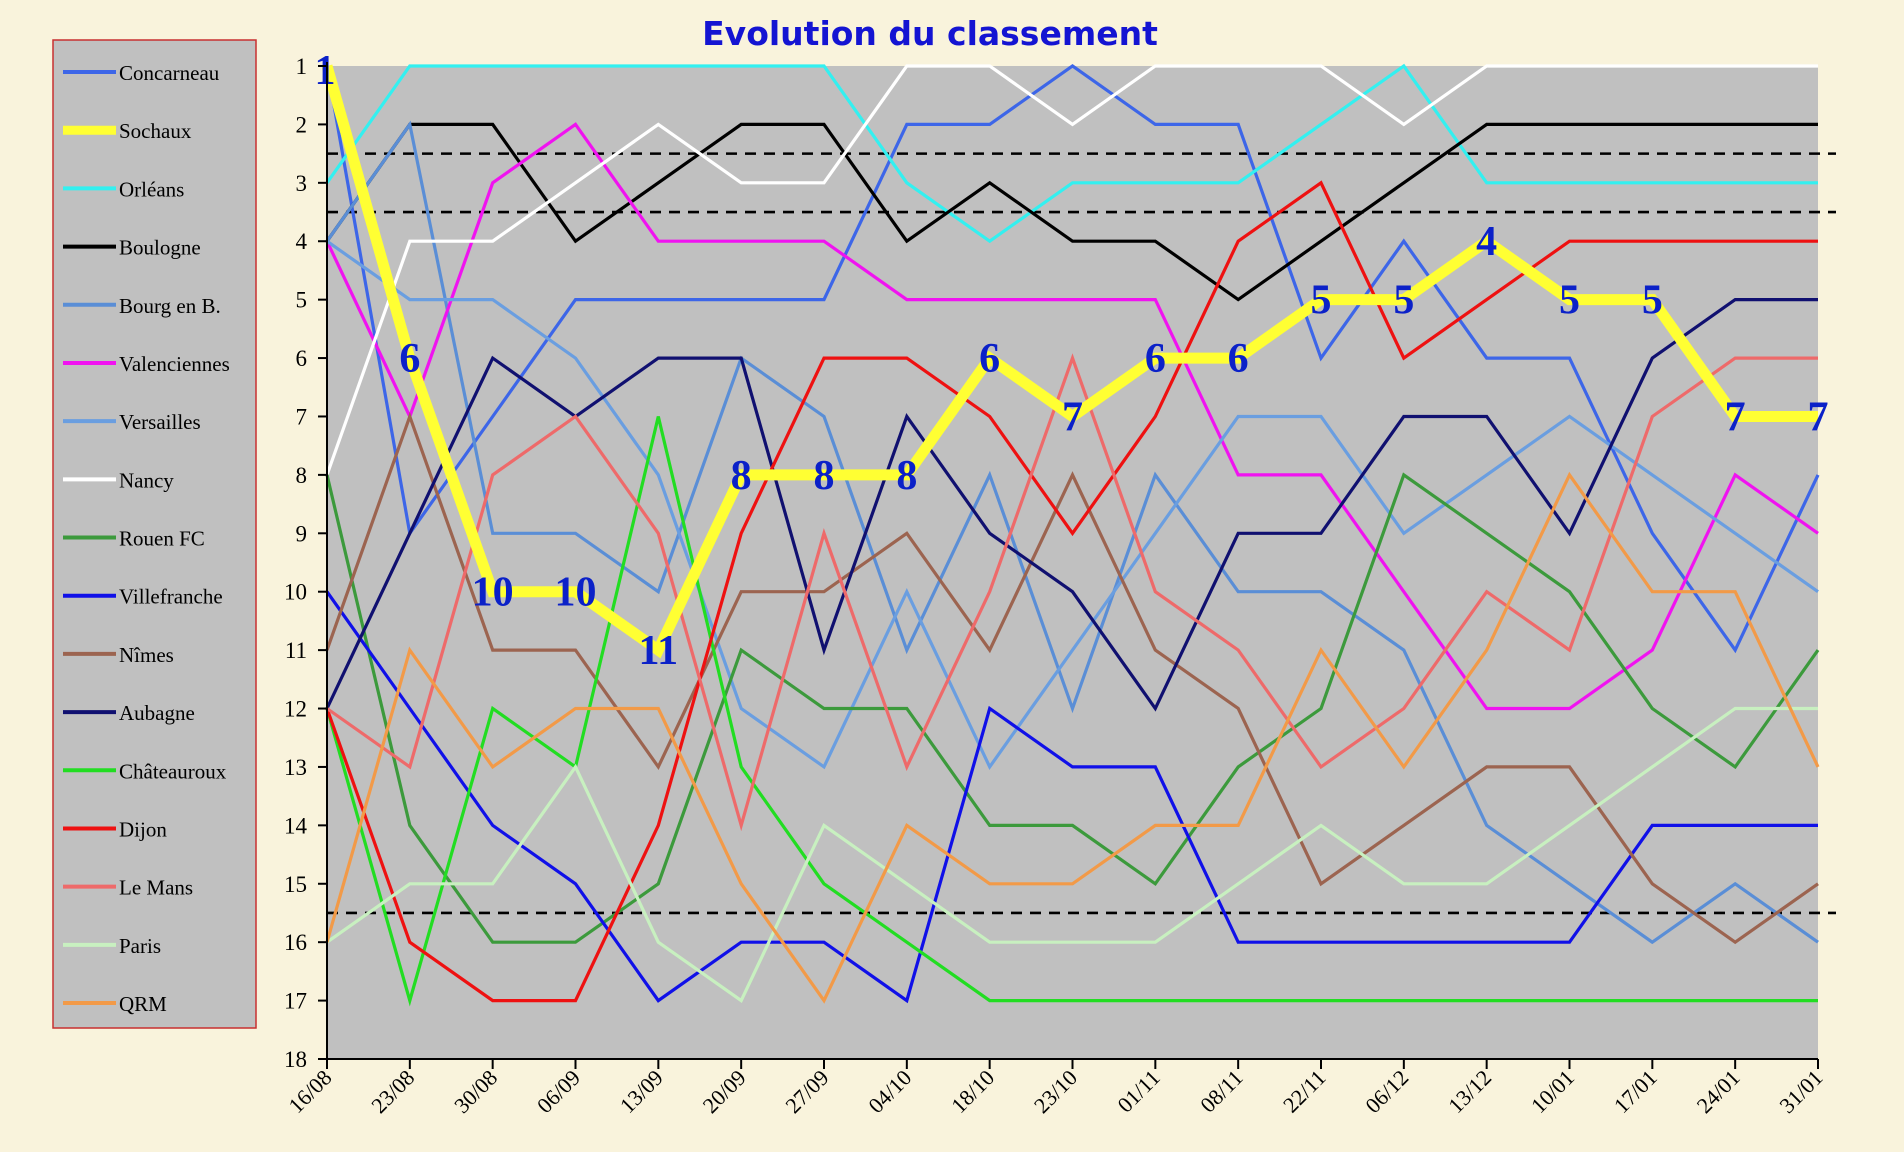  What do you see at coordinates (302, 358) in the screenshot?
I see `y-tick-label: 6` at bounding box center [302, 358].